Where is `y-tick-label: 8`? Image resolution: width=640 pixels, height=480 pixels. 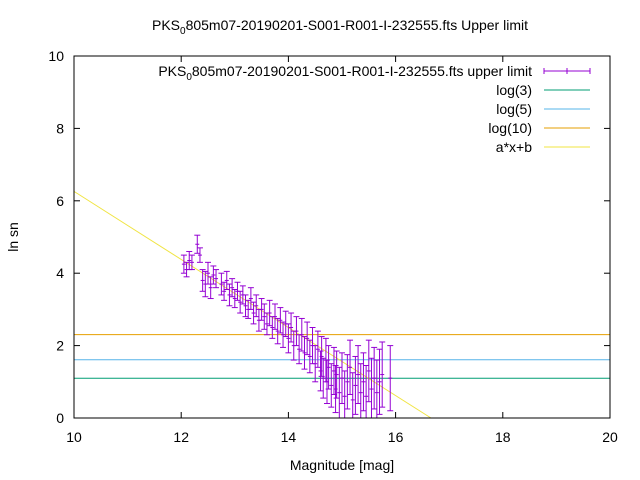 y-tick-label: 8 is located at coordinates (60, 128).